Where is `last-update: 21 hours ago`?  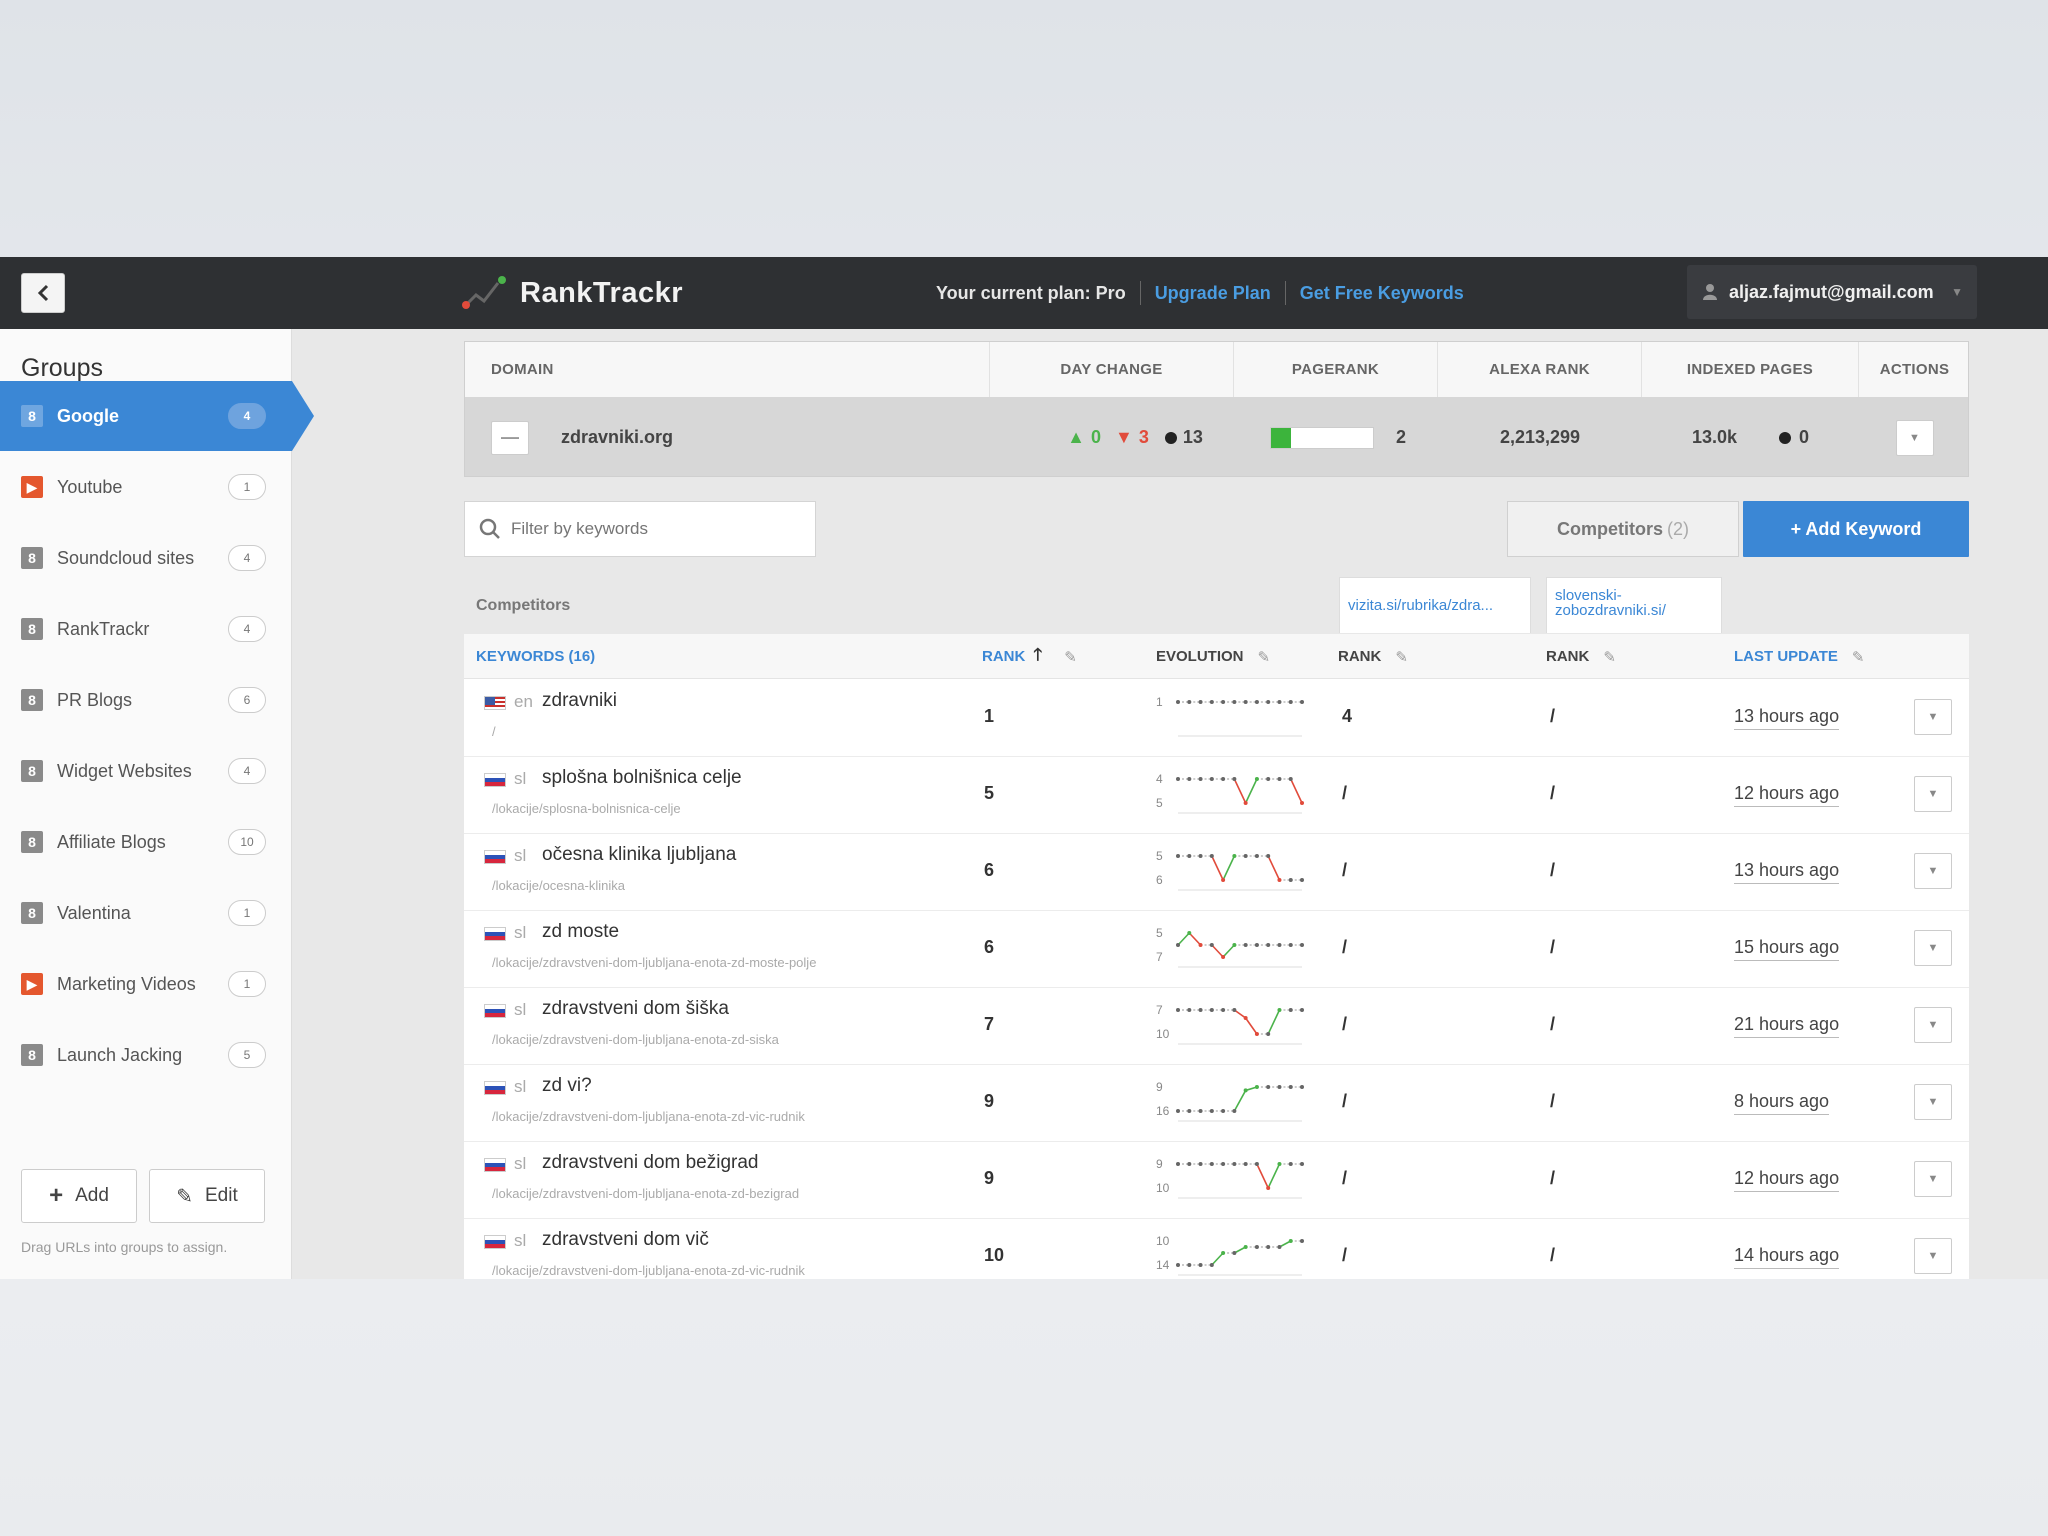 last-update: 21 hours ago is located at coordinates (1787, 1026).